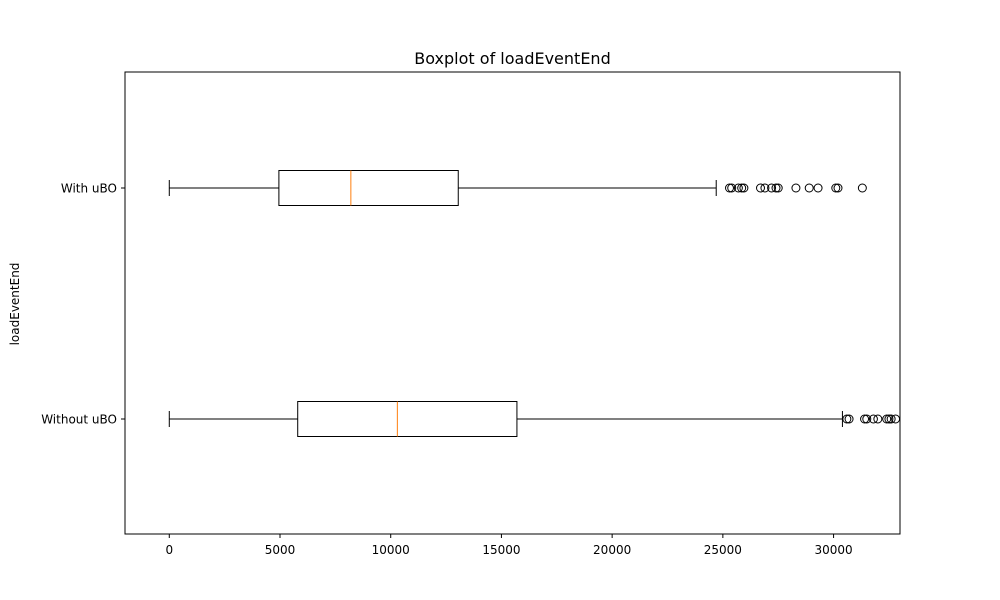 The image size is (1000, 600). Describe the element at coordinates (833, 550) in the screenshot. I see `x-tick-label: 30000` at that location.